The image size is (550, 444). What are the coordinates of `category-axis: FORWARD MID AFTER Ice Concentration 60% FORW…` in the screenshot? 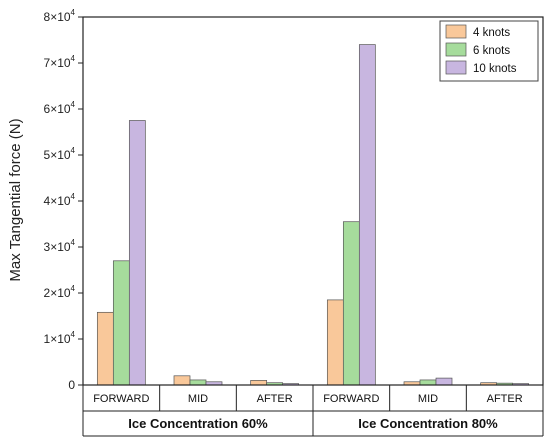 It's located at (313, 411).